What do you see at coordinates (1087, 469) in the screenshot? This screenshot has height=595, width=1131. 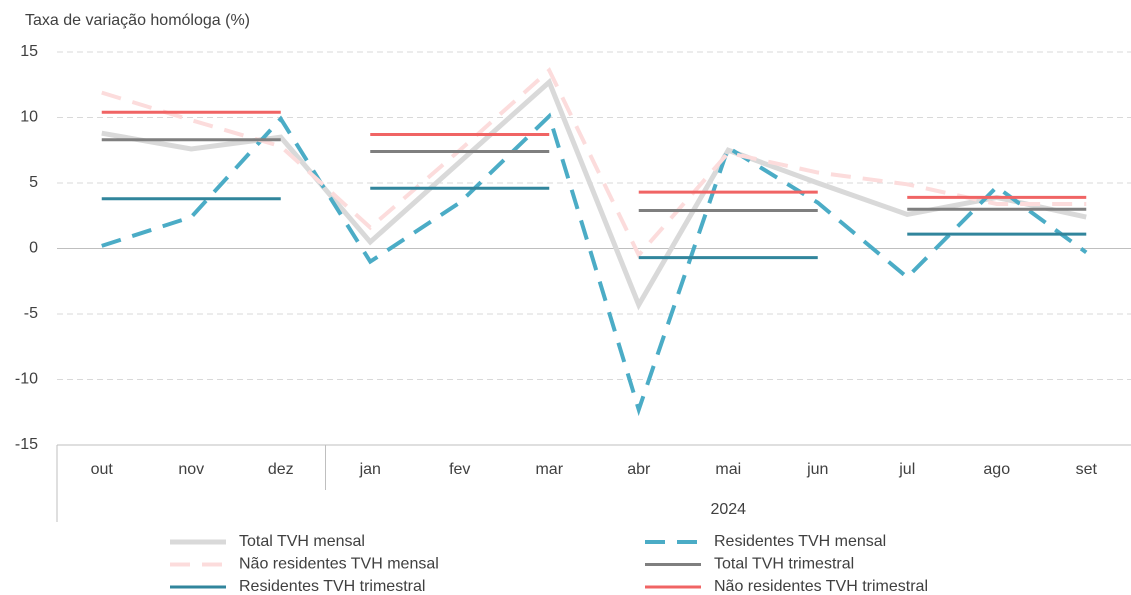 I see `x-tick-label: set` at bounding box center [1087, 469].